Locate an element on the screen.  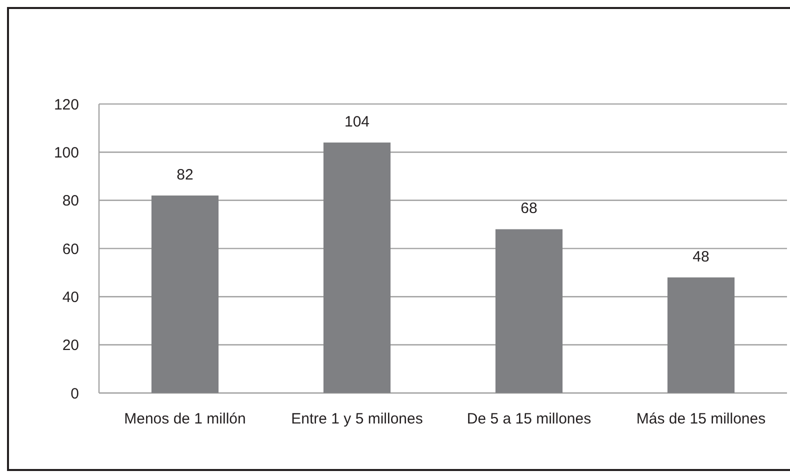
data-label: 104 is located at coordinates (357, 122).